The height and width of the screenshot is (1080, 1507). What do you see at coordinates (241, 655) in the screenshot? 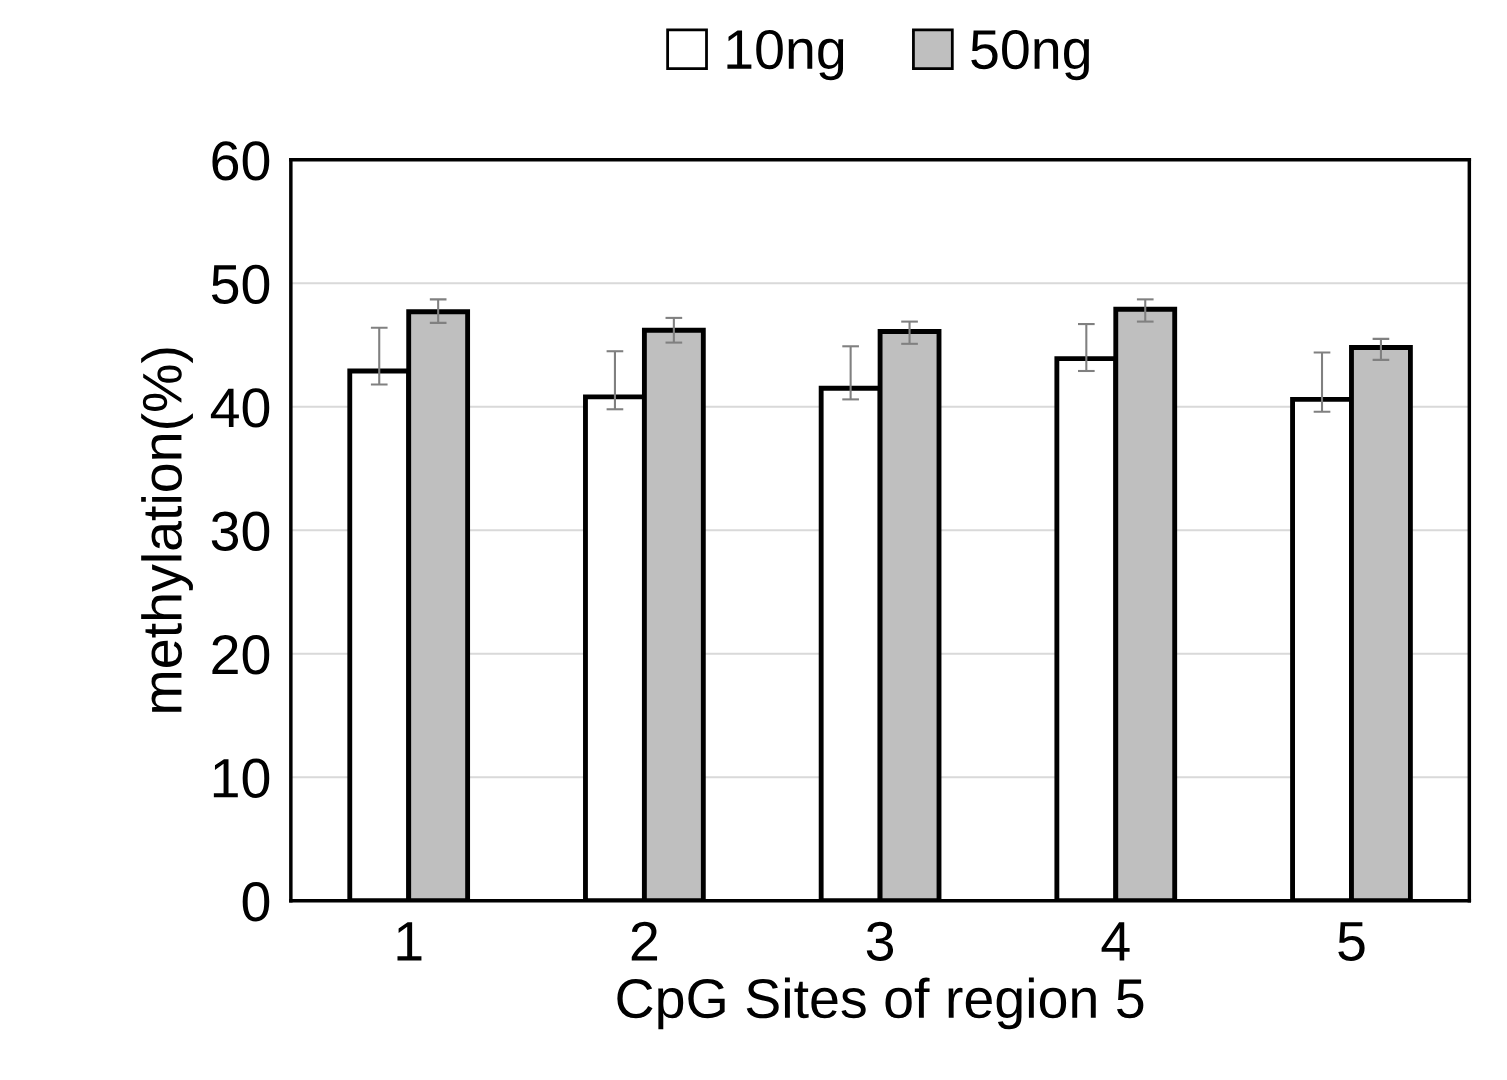
I see `y-tick-label: 20` at bounding box center [241, 655].